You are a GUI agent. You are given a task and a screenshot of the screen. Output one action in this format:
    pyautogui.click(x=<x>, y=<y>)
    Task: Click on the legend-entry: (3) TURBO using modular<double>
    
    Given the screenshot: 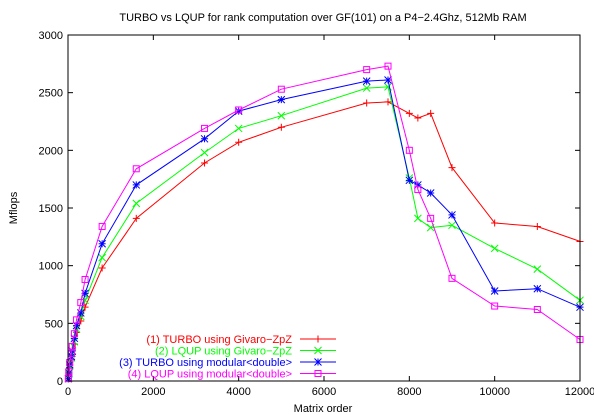 What is the action you would take?
    pyautogui.click(x=227, y=363)
    